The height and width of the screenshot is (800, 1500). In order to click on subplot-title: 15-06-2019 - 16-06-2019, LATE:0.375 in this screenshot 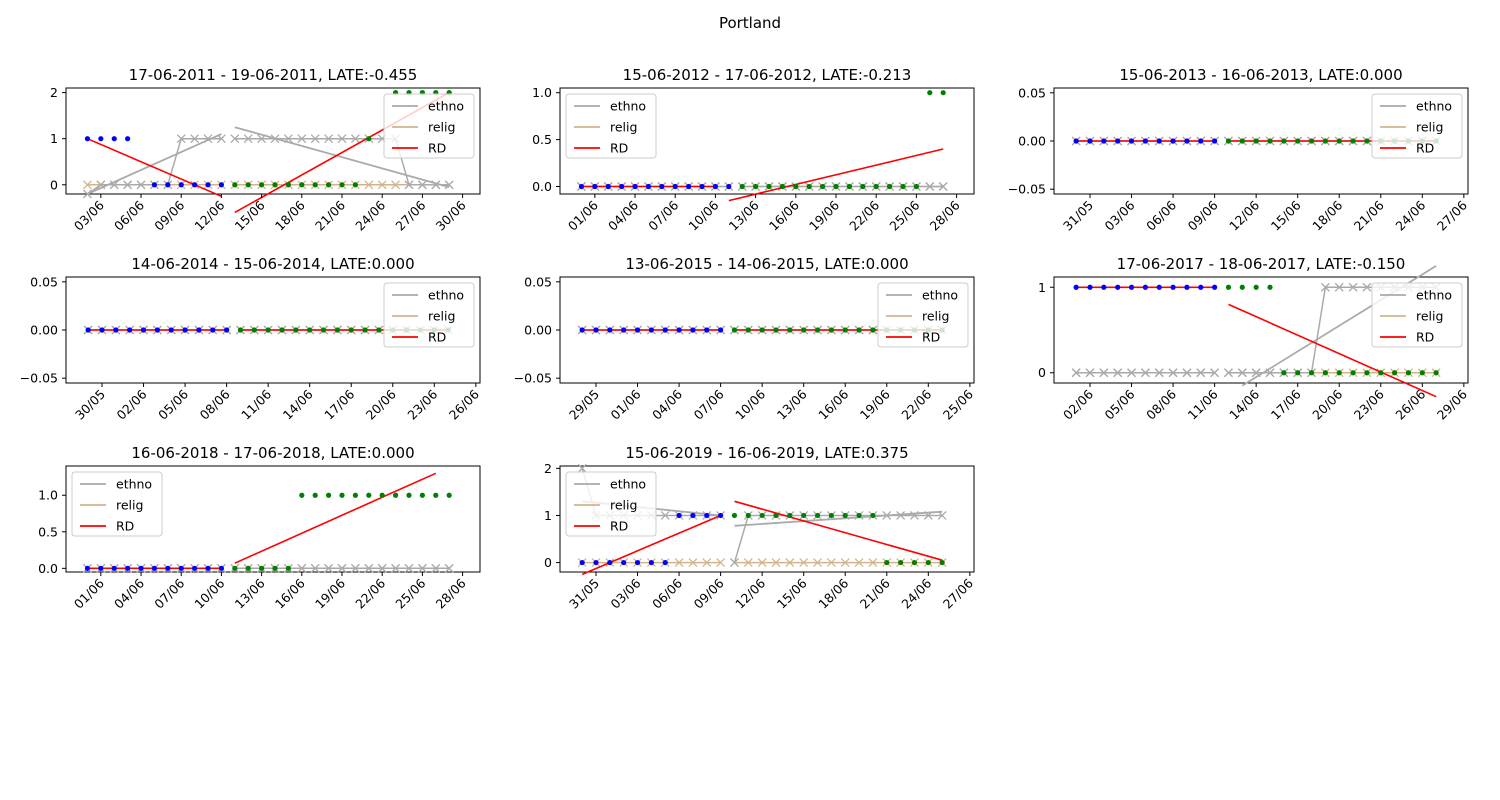, I will do `click(766, 453)`.